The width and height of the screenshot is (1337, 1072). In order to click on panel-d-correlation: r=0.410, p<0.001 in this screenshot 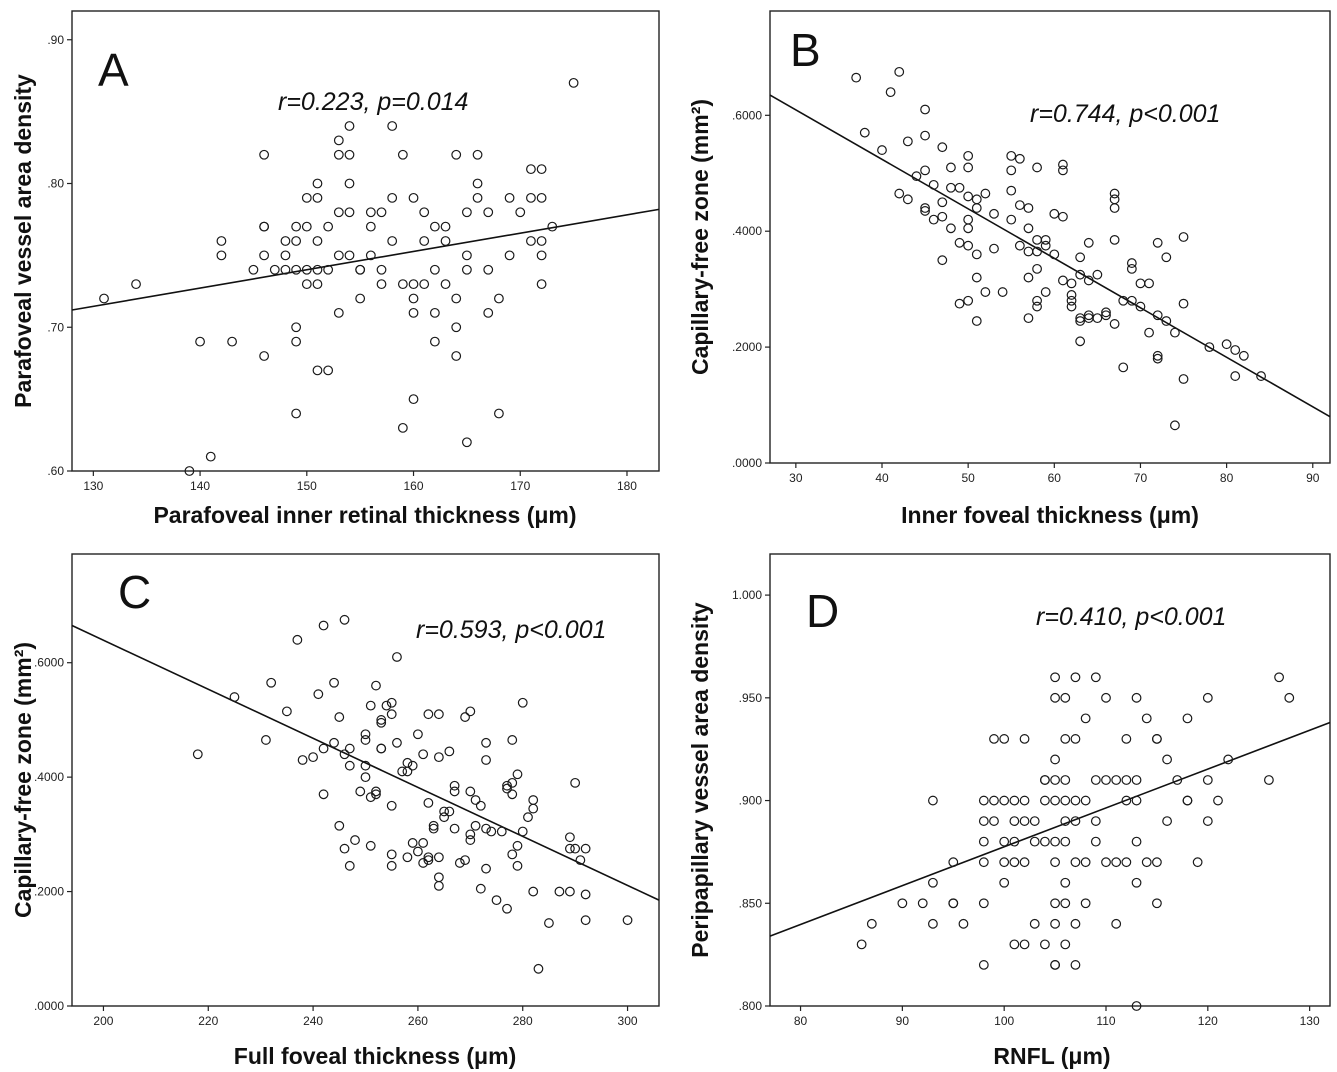, I will do `click(1131, 617)`.